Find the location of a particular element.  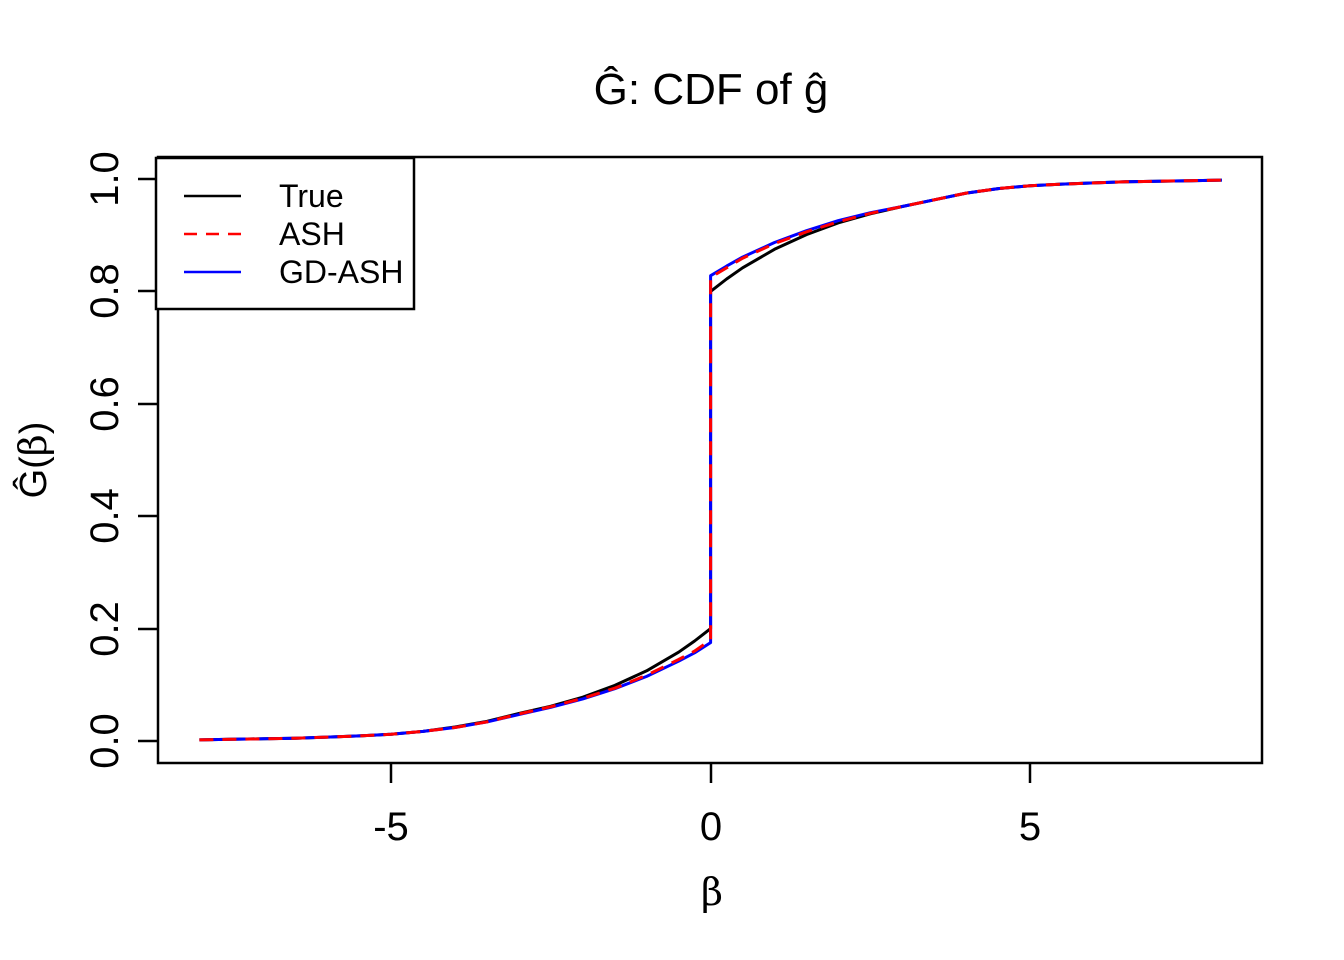

y-tick-label: 1.0 is located at coordinates (105, 179).